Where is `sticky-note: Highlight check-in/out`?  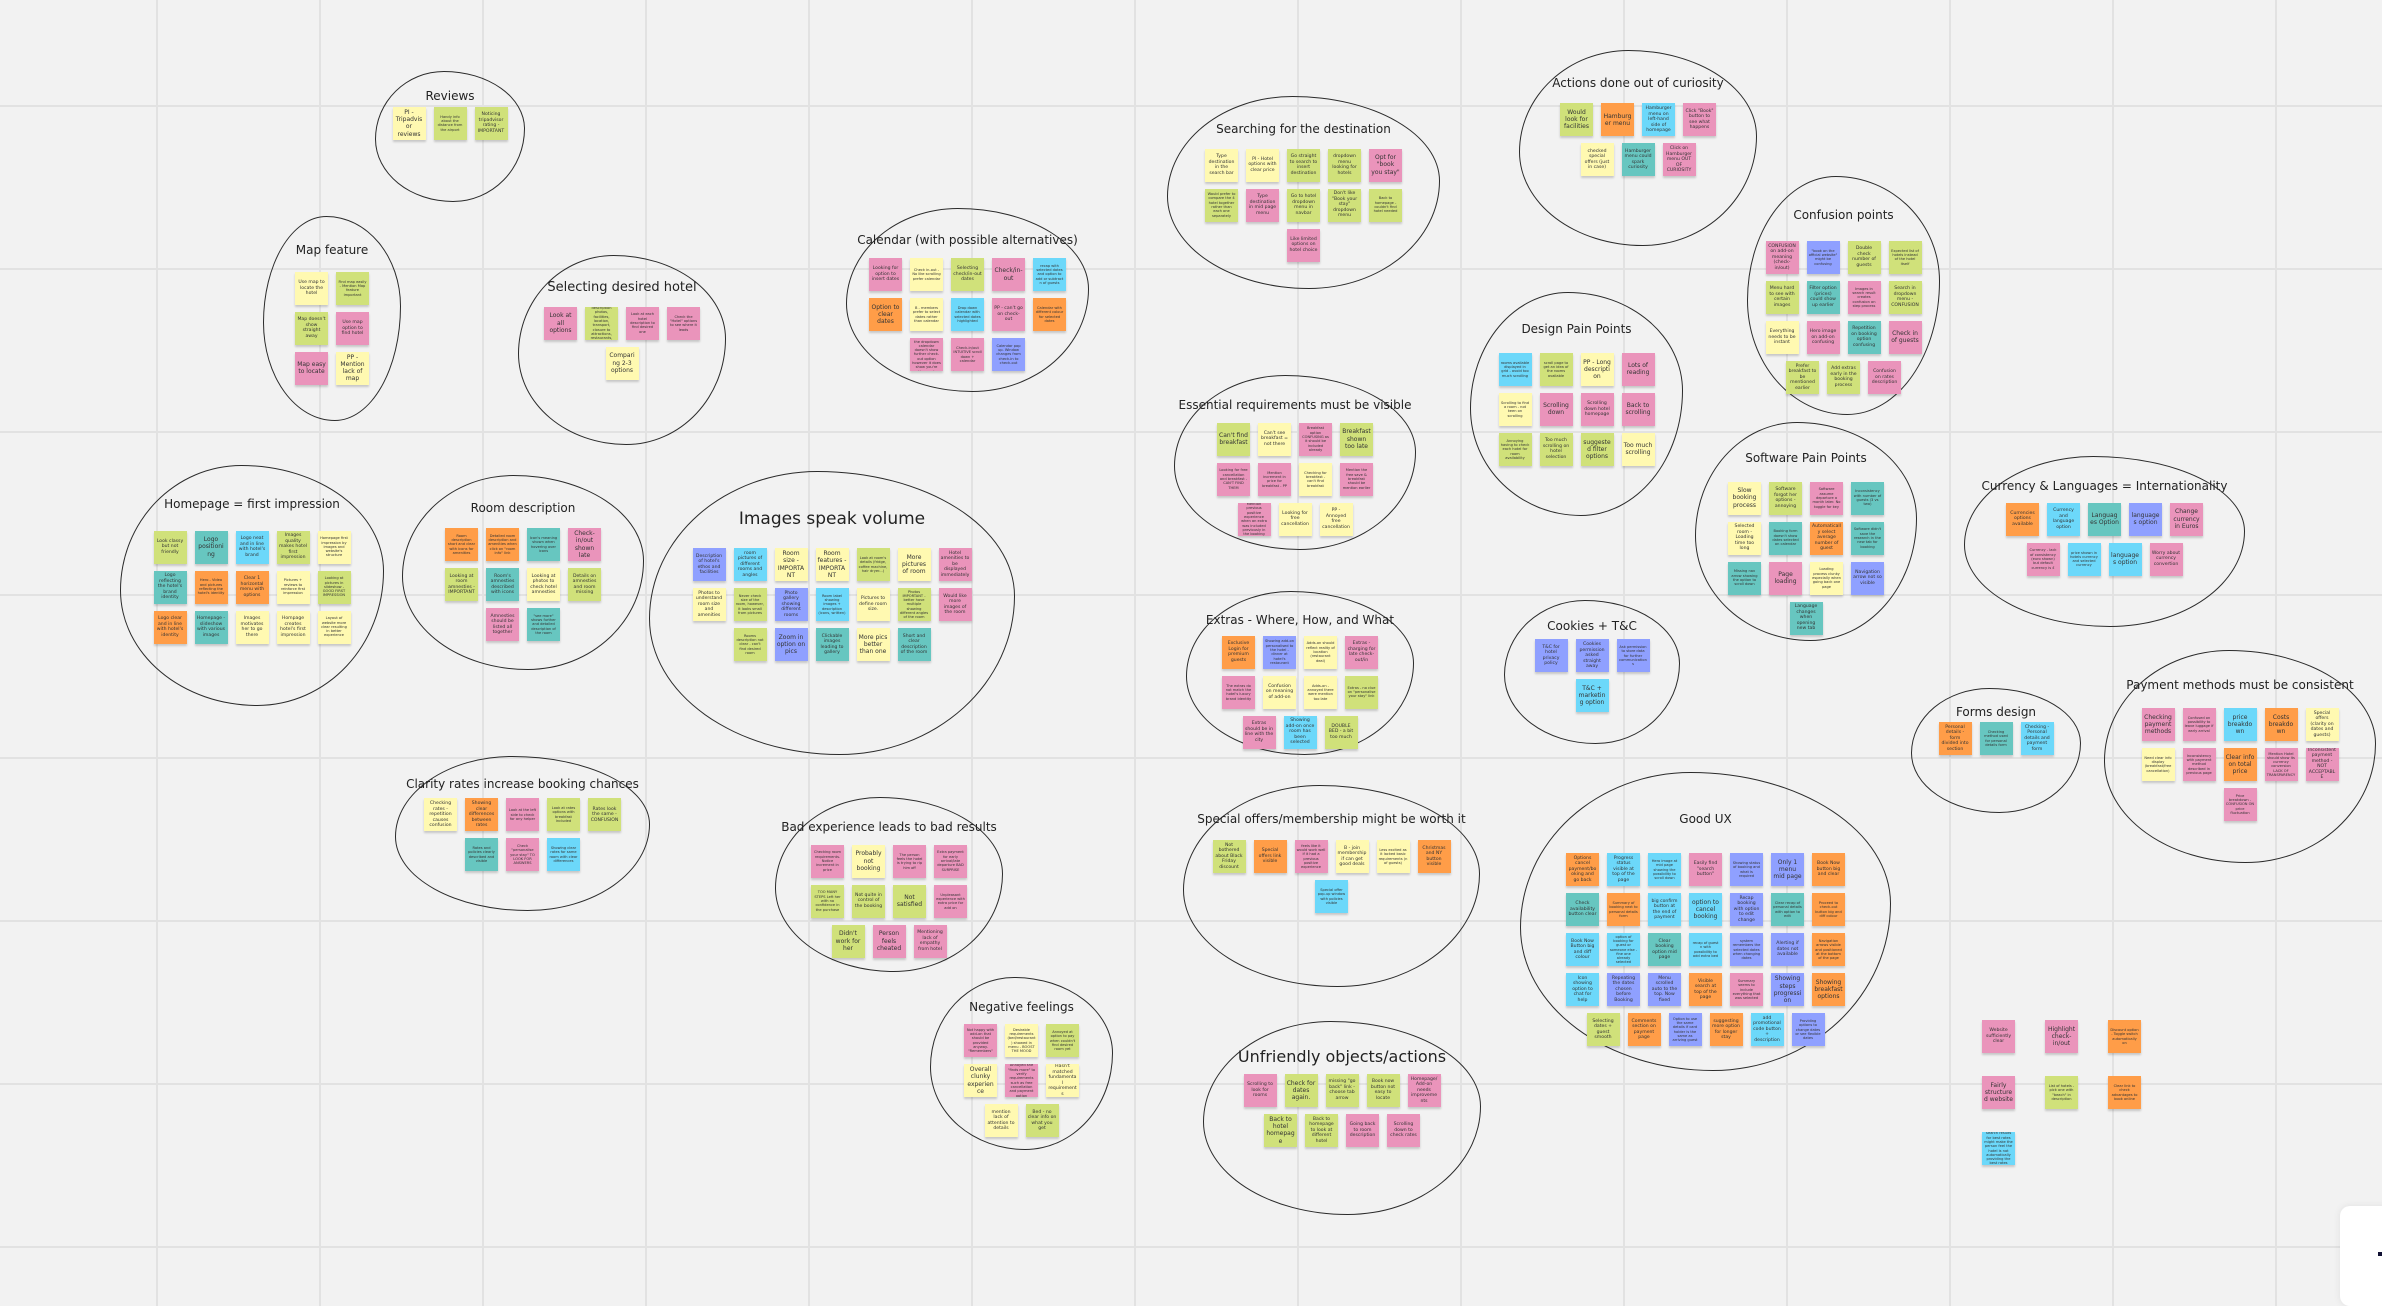 sticky-note: Highlight check-in/out is located at coordinates (2061, 1036).